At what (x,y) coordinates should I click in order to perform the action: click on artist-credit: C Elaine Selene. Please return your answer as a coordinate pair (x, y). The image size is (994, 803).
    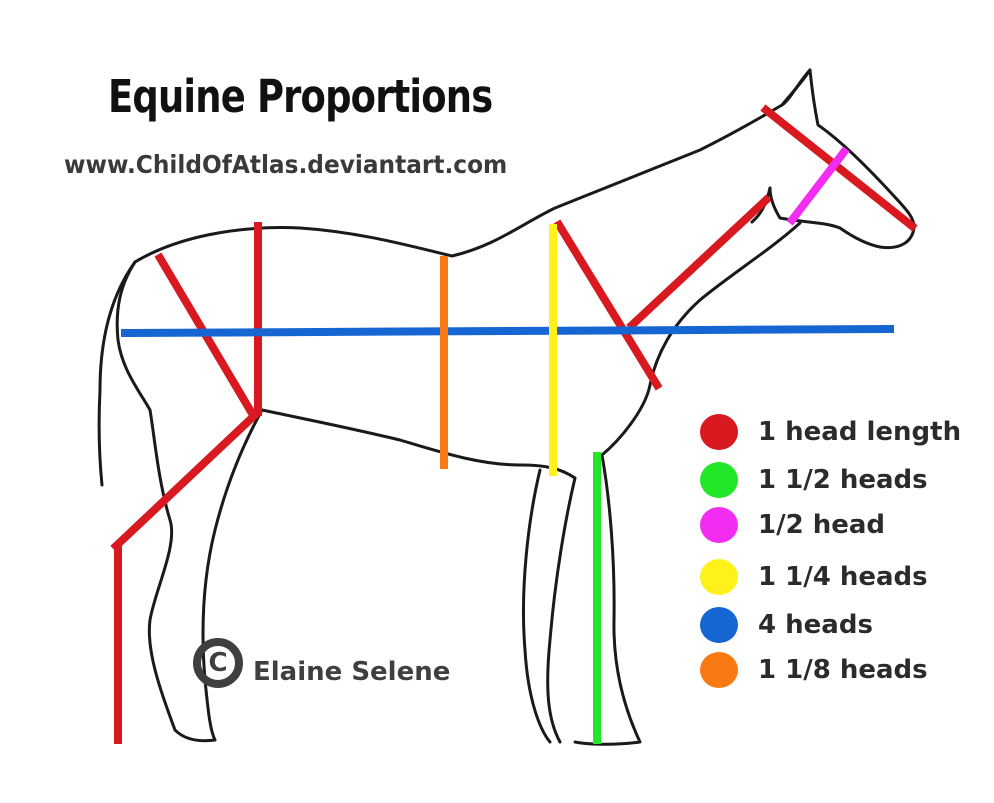
    Looking at the image, I should click on (321, 663).